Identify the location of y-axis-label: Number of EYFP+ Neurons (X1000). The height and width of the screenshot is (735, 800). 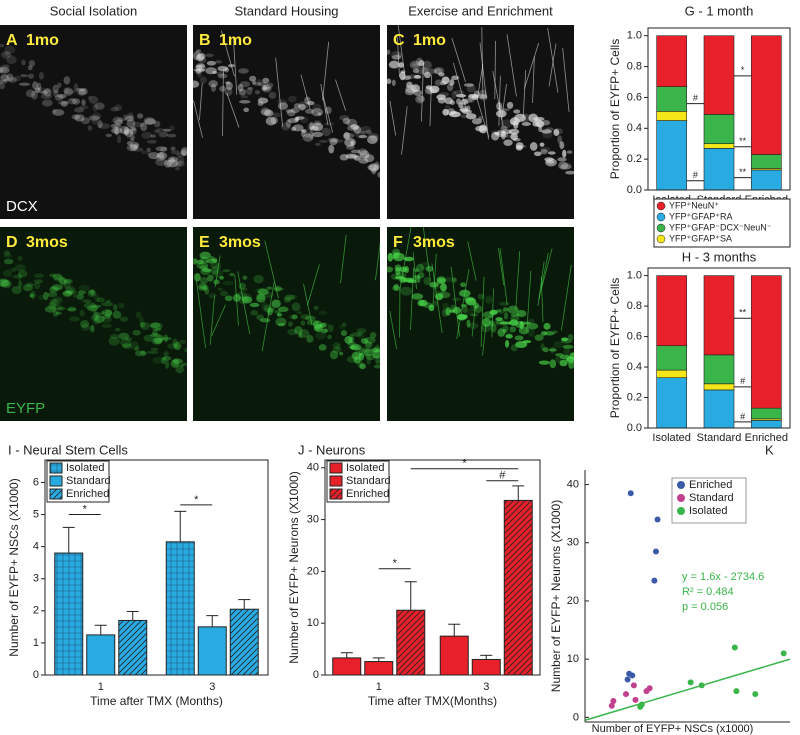
(294, 567).